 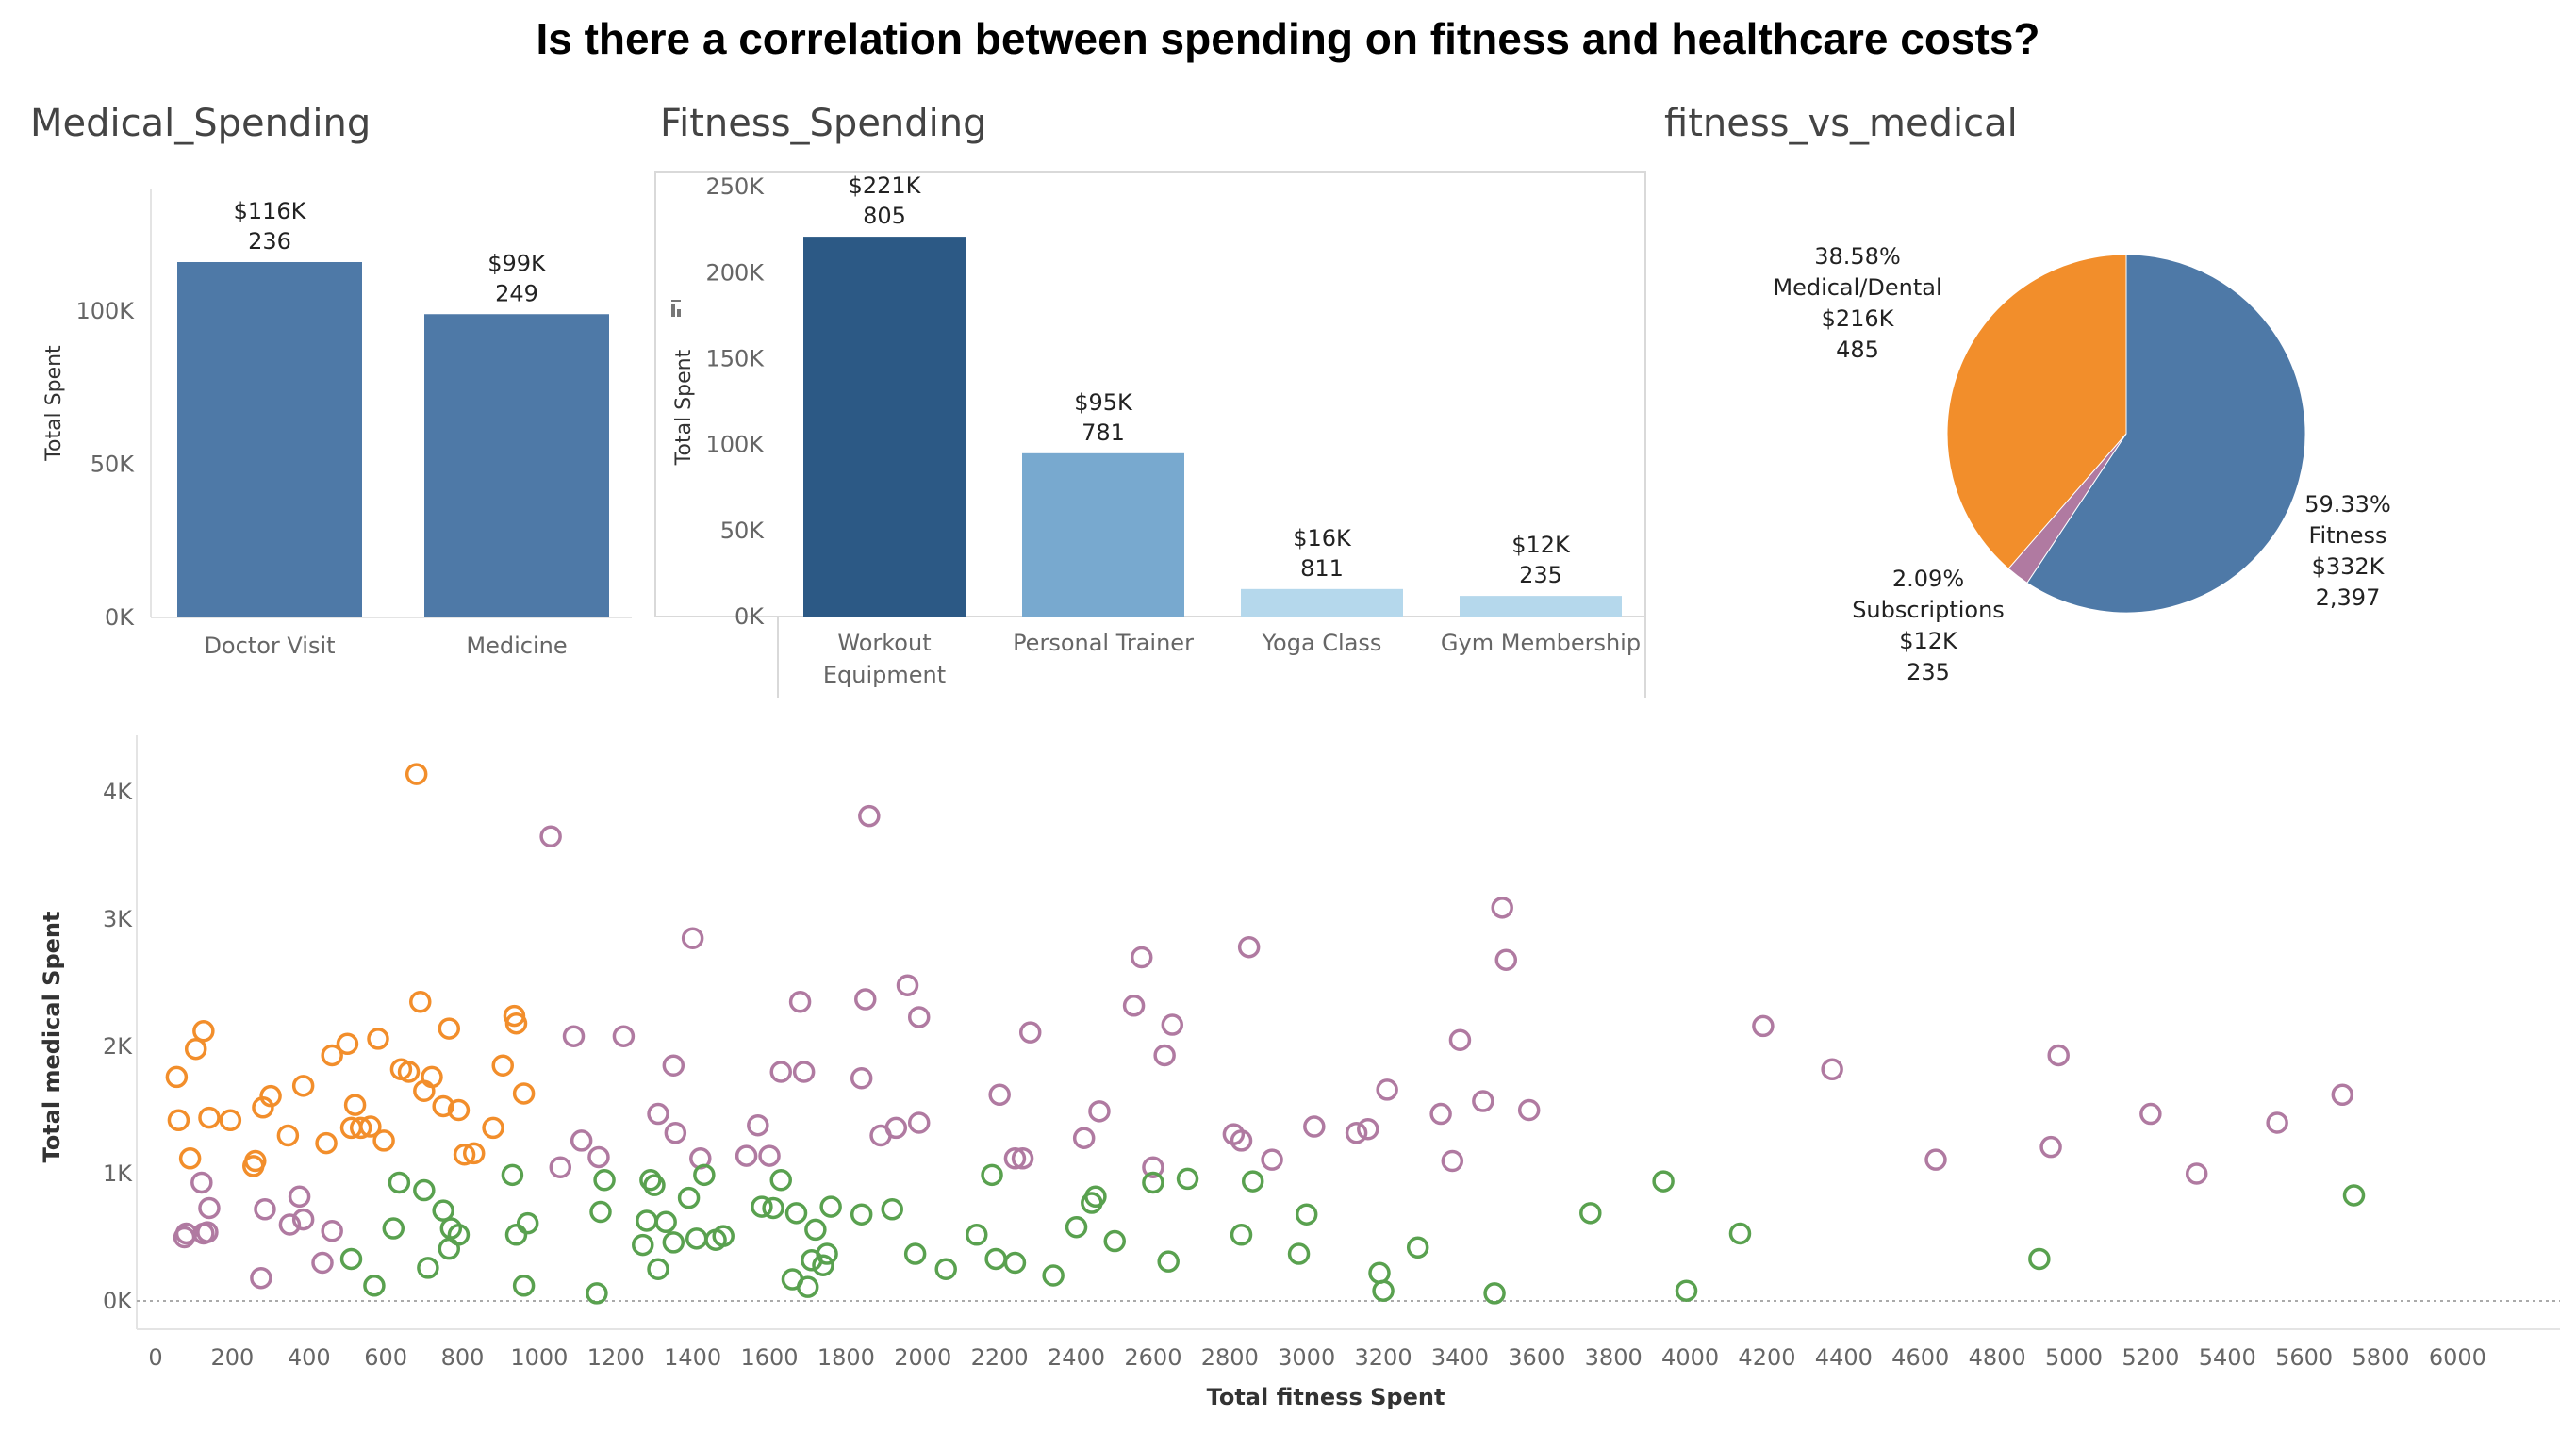 What do you see at coordinates (2074, 1357) in the screenshot?
I see `x-tick-label: 5000` at bounding box center [2074, 1357].